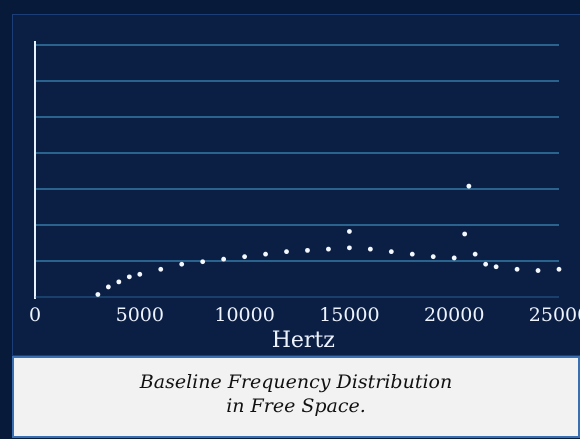 Image resolution: width=580 pixels, height=439 pixels. What do you see at coordinates (349, 315) in the screenshot?
I see `x-tick-label: 15000` at bounding box center [349, 315].